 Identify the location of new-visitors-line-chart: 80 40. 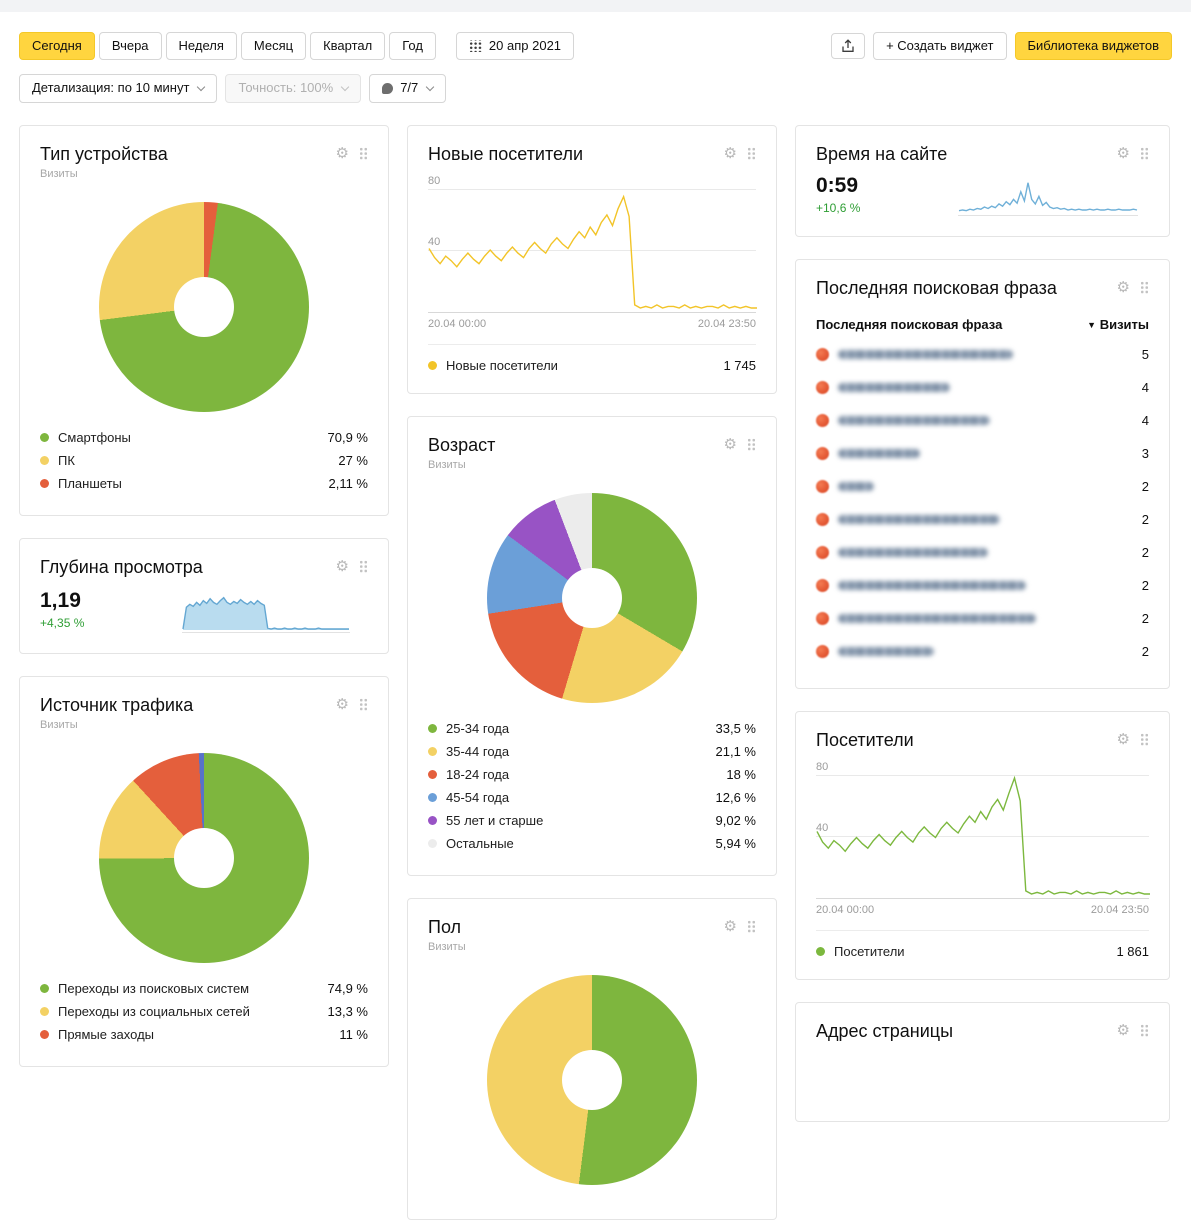
(592, 244).